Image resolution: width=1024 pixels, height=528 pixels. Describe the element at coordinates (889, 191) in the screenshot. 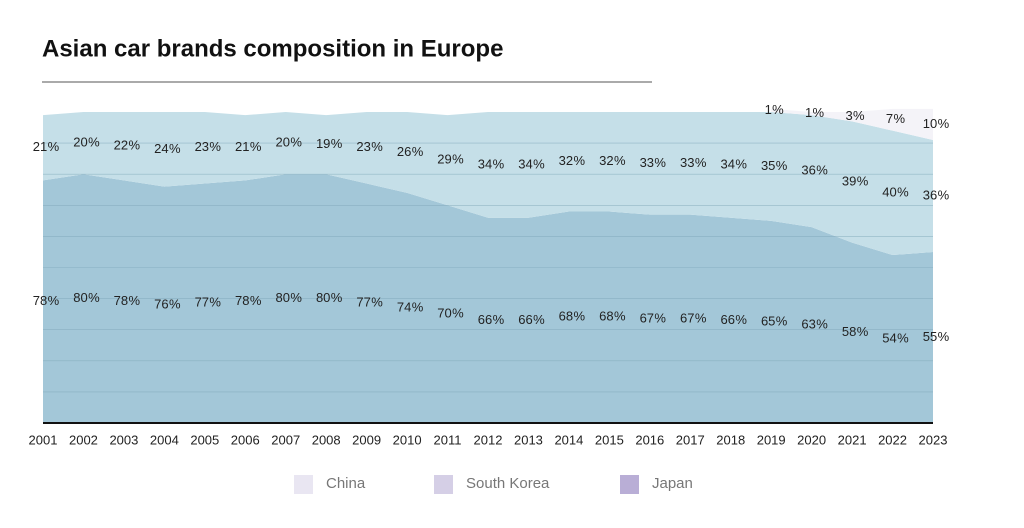

I see `value-label: 40` at that location.